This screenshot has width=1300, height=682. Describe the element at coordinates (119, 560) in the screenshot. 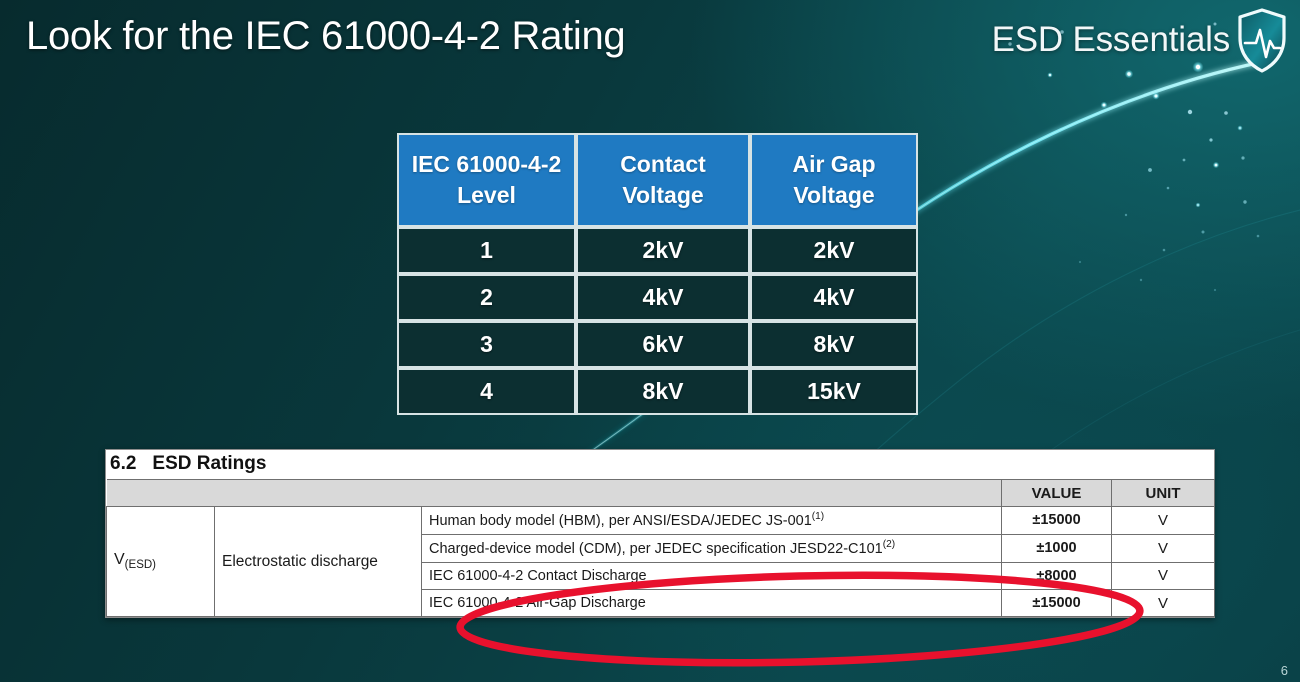

I see `symbol-base: V` at that location.